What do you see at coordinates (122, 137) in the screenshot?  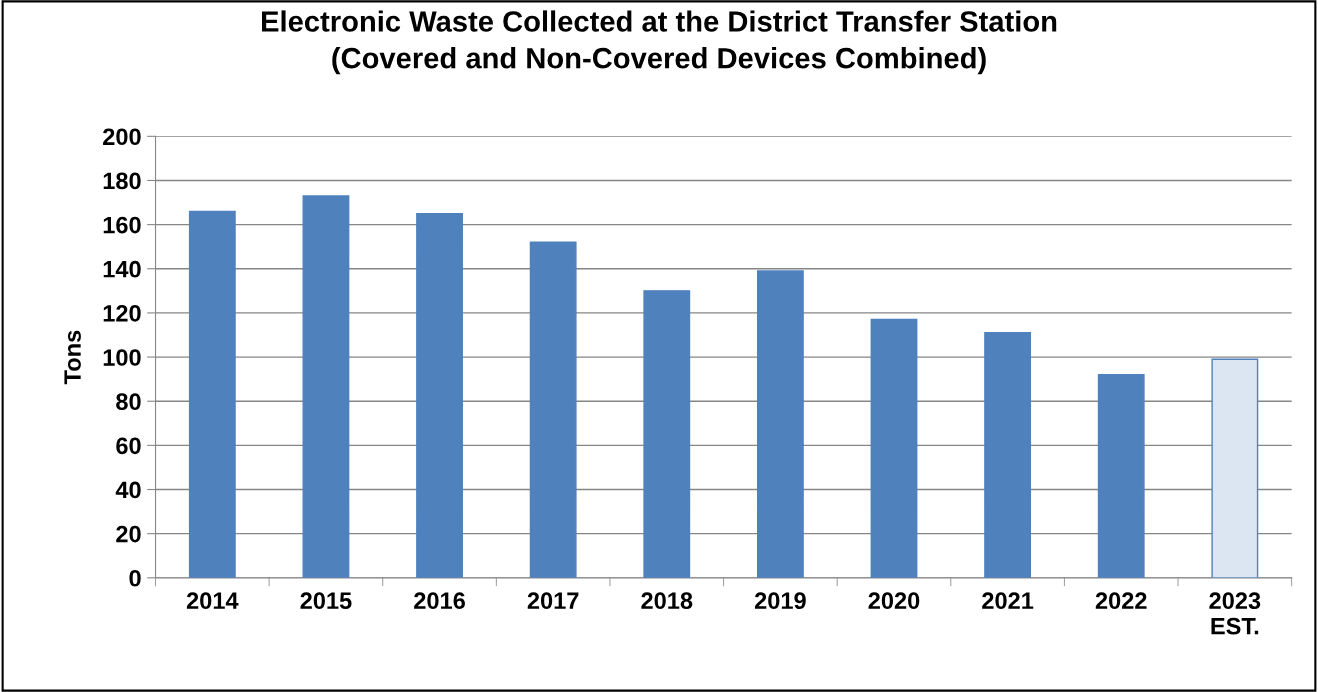 I see `y-tick-label: 200` at bounding box center [122, 137].